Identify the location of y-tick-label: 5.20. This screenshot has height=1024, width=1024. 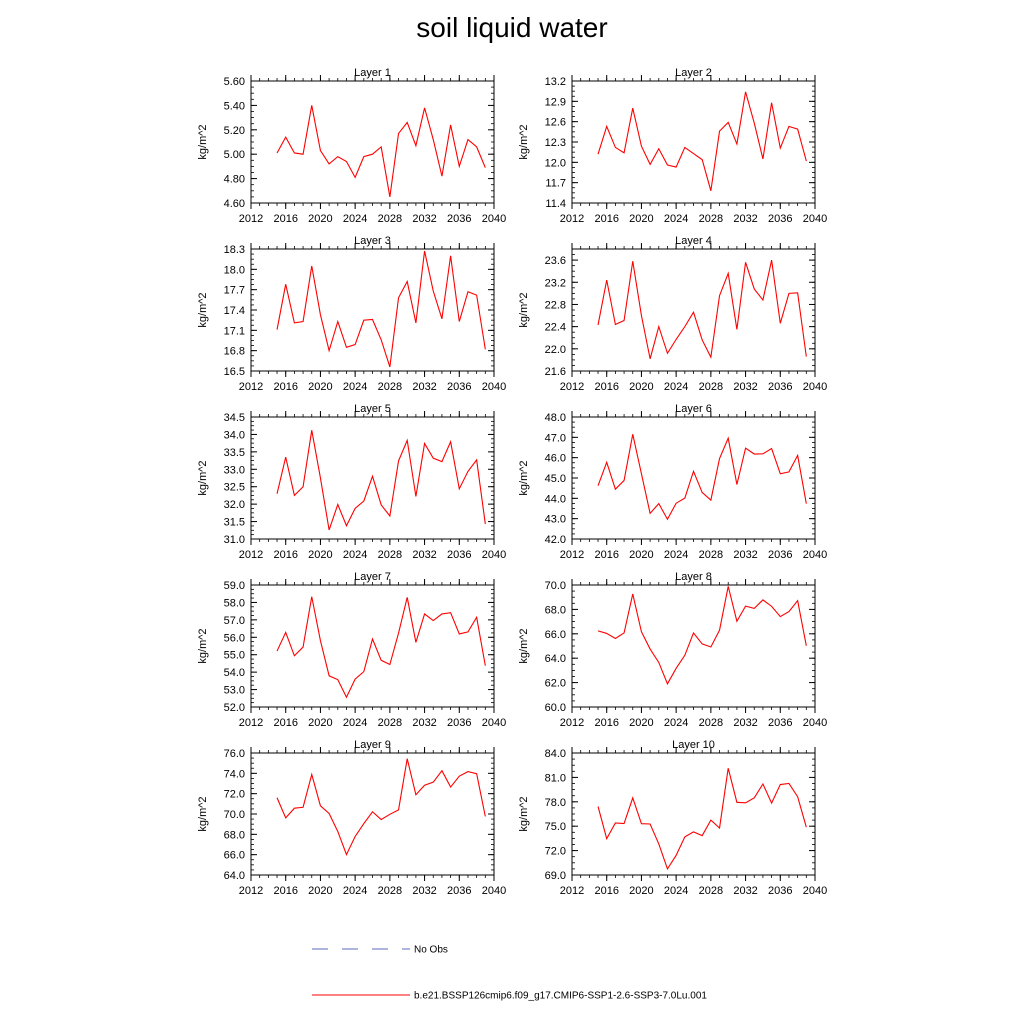
(234, 131).